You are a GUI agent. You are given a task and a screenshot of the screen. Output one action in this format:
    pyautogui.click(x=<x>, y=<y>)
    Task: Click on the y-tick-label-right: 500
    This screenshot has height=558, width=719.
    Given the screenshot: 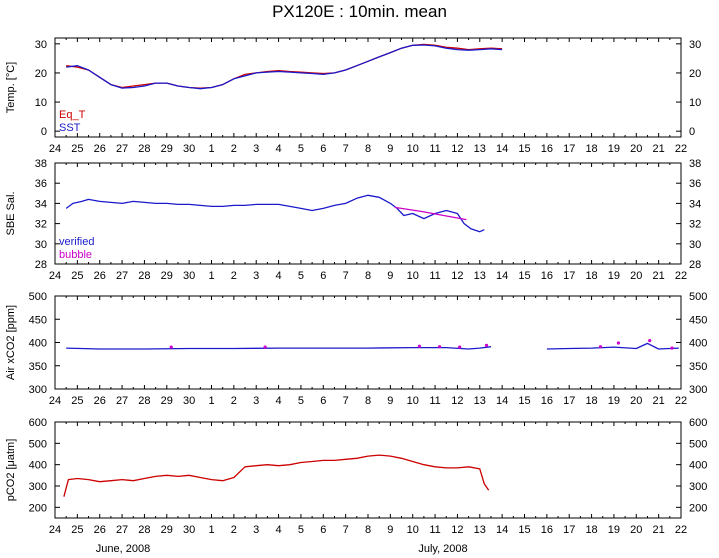 What is the action you would take?
    pyautogui.click(x=698, y=444)
    